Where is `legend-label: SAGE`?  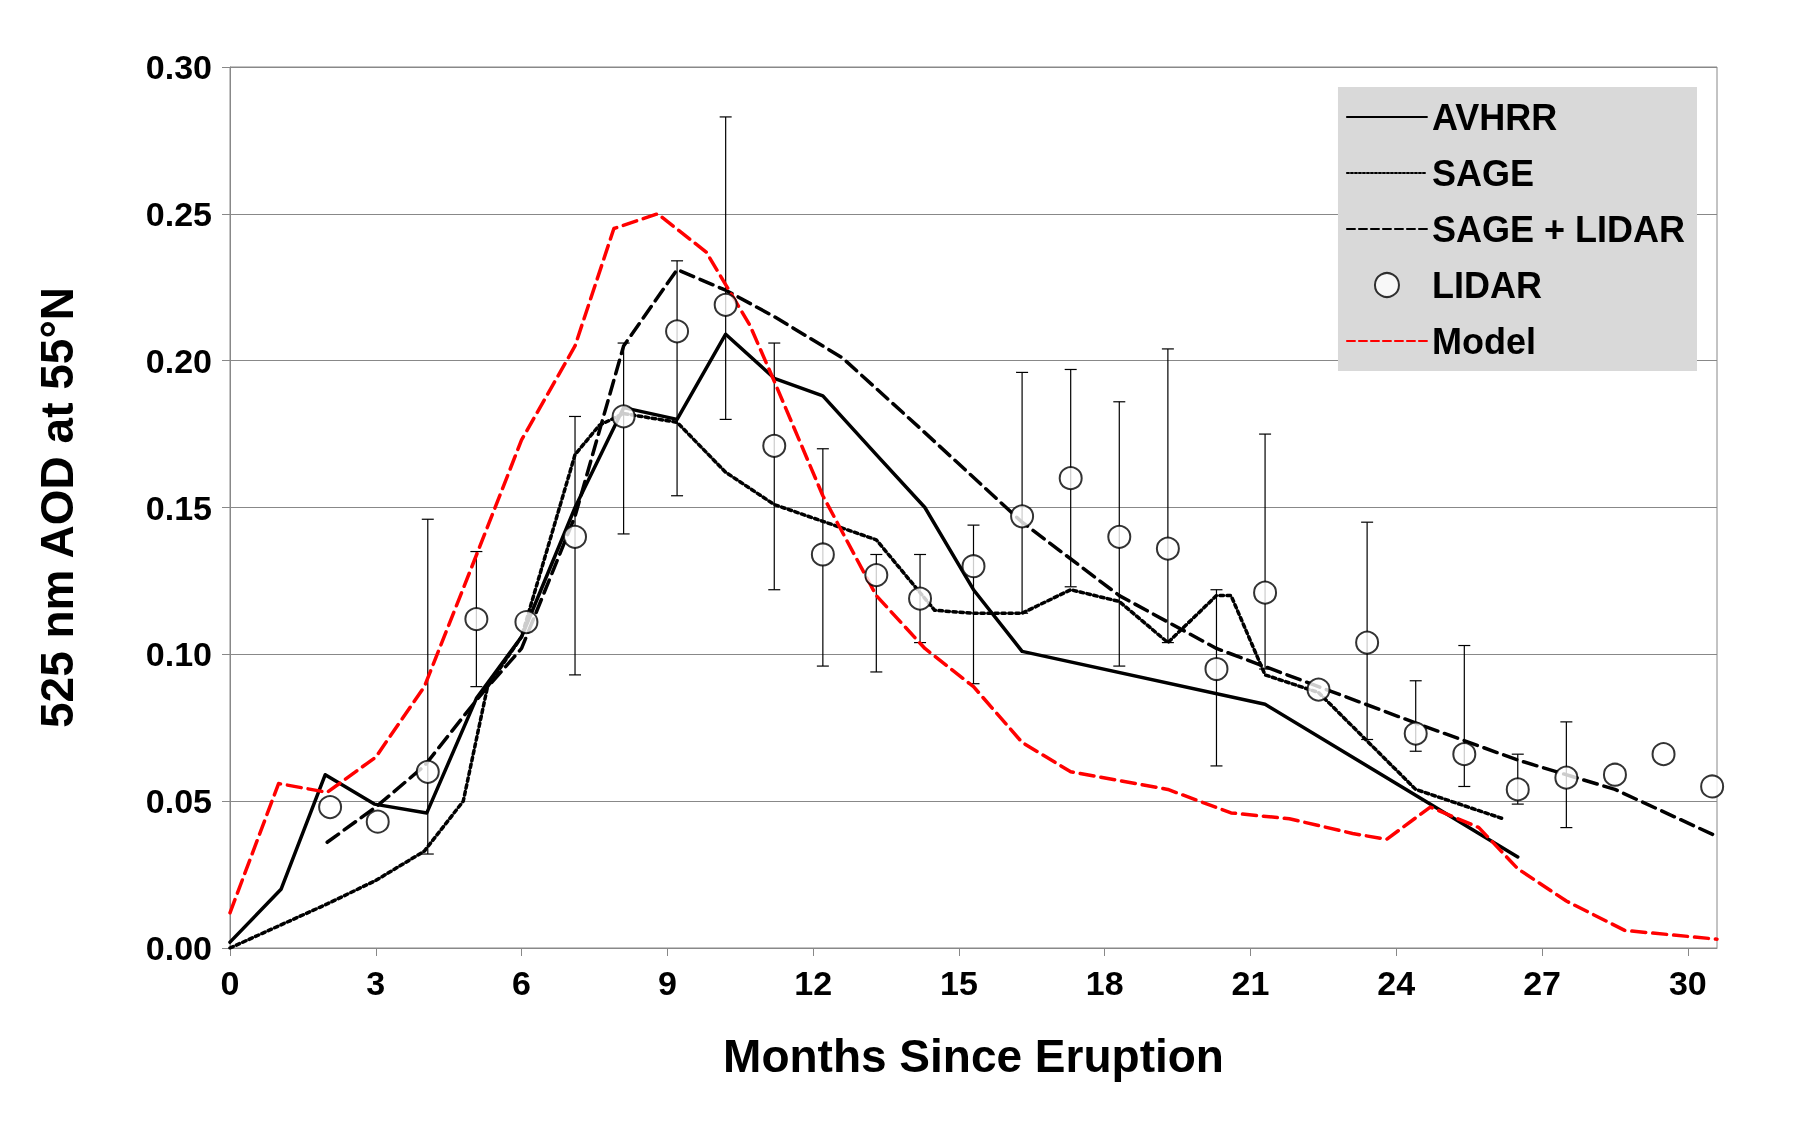
legend-label: SAGE is located at coordinates (1482, 173).